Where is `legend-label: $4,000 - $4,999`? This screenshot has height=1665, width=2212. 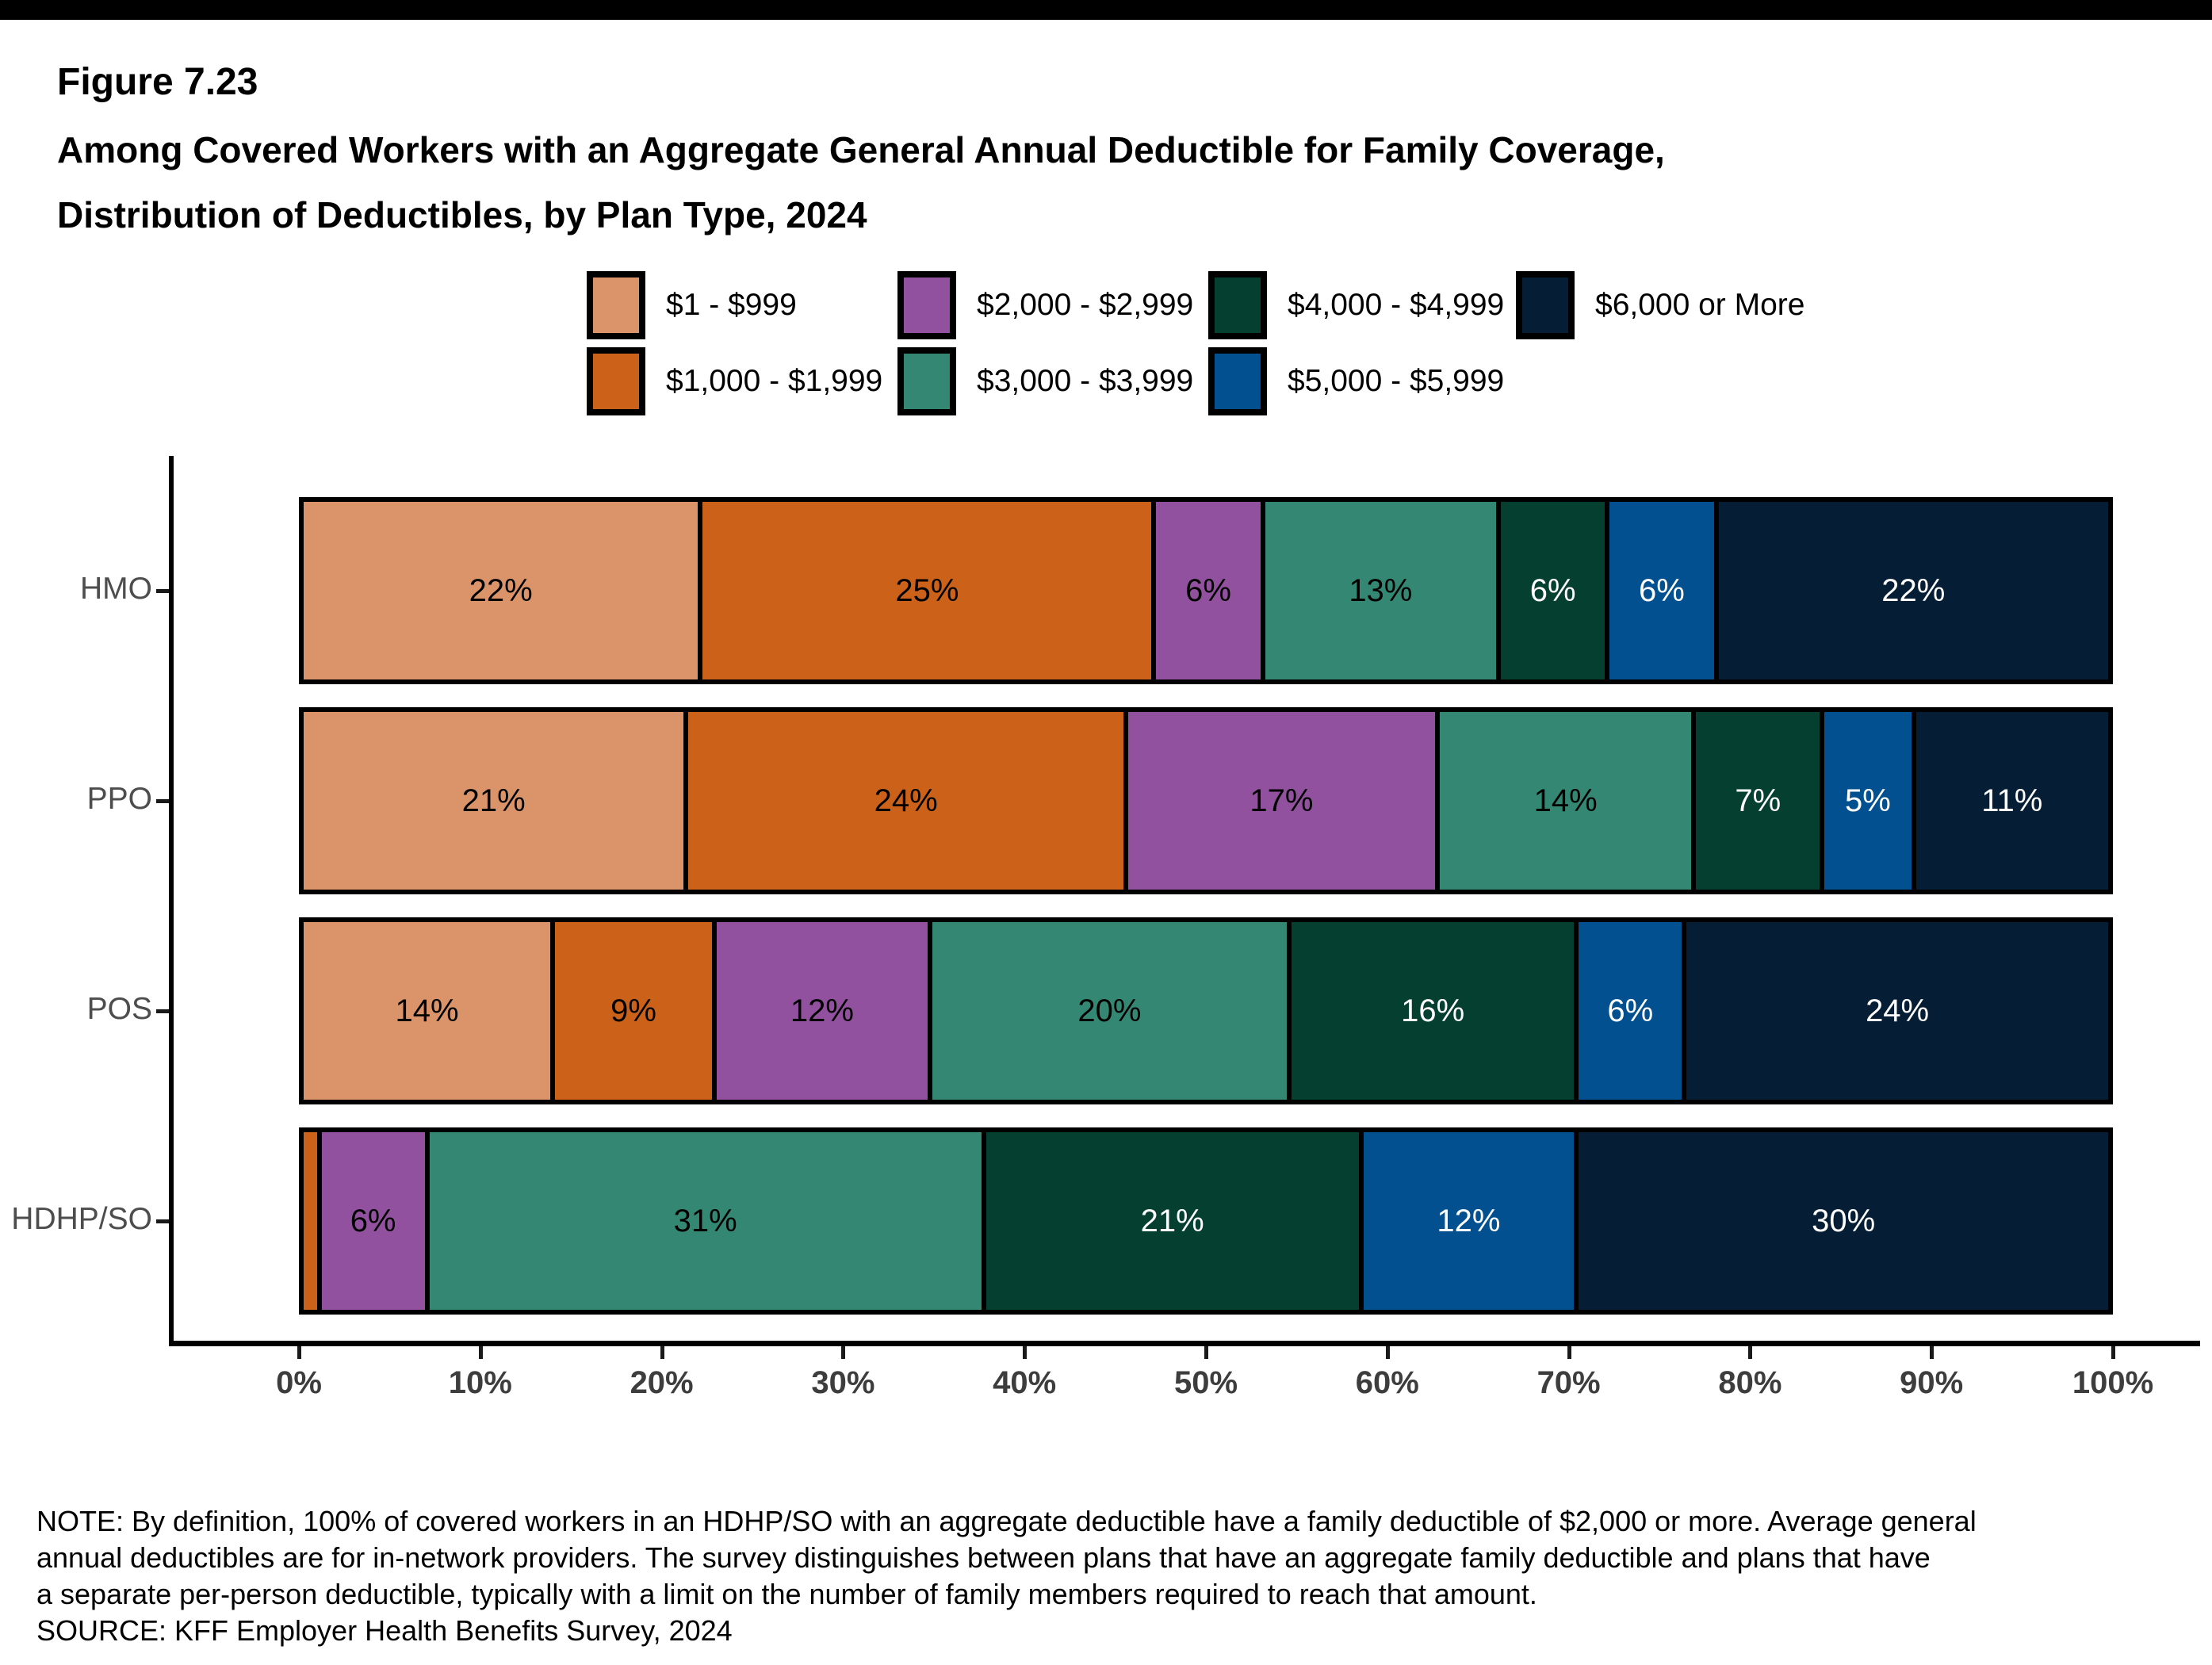 legend-label: $4,000 - $4,999 is located at coordinates (1396, 305).